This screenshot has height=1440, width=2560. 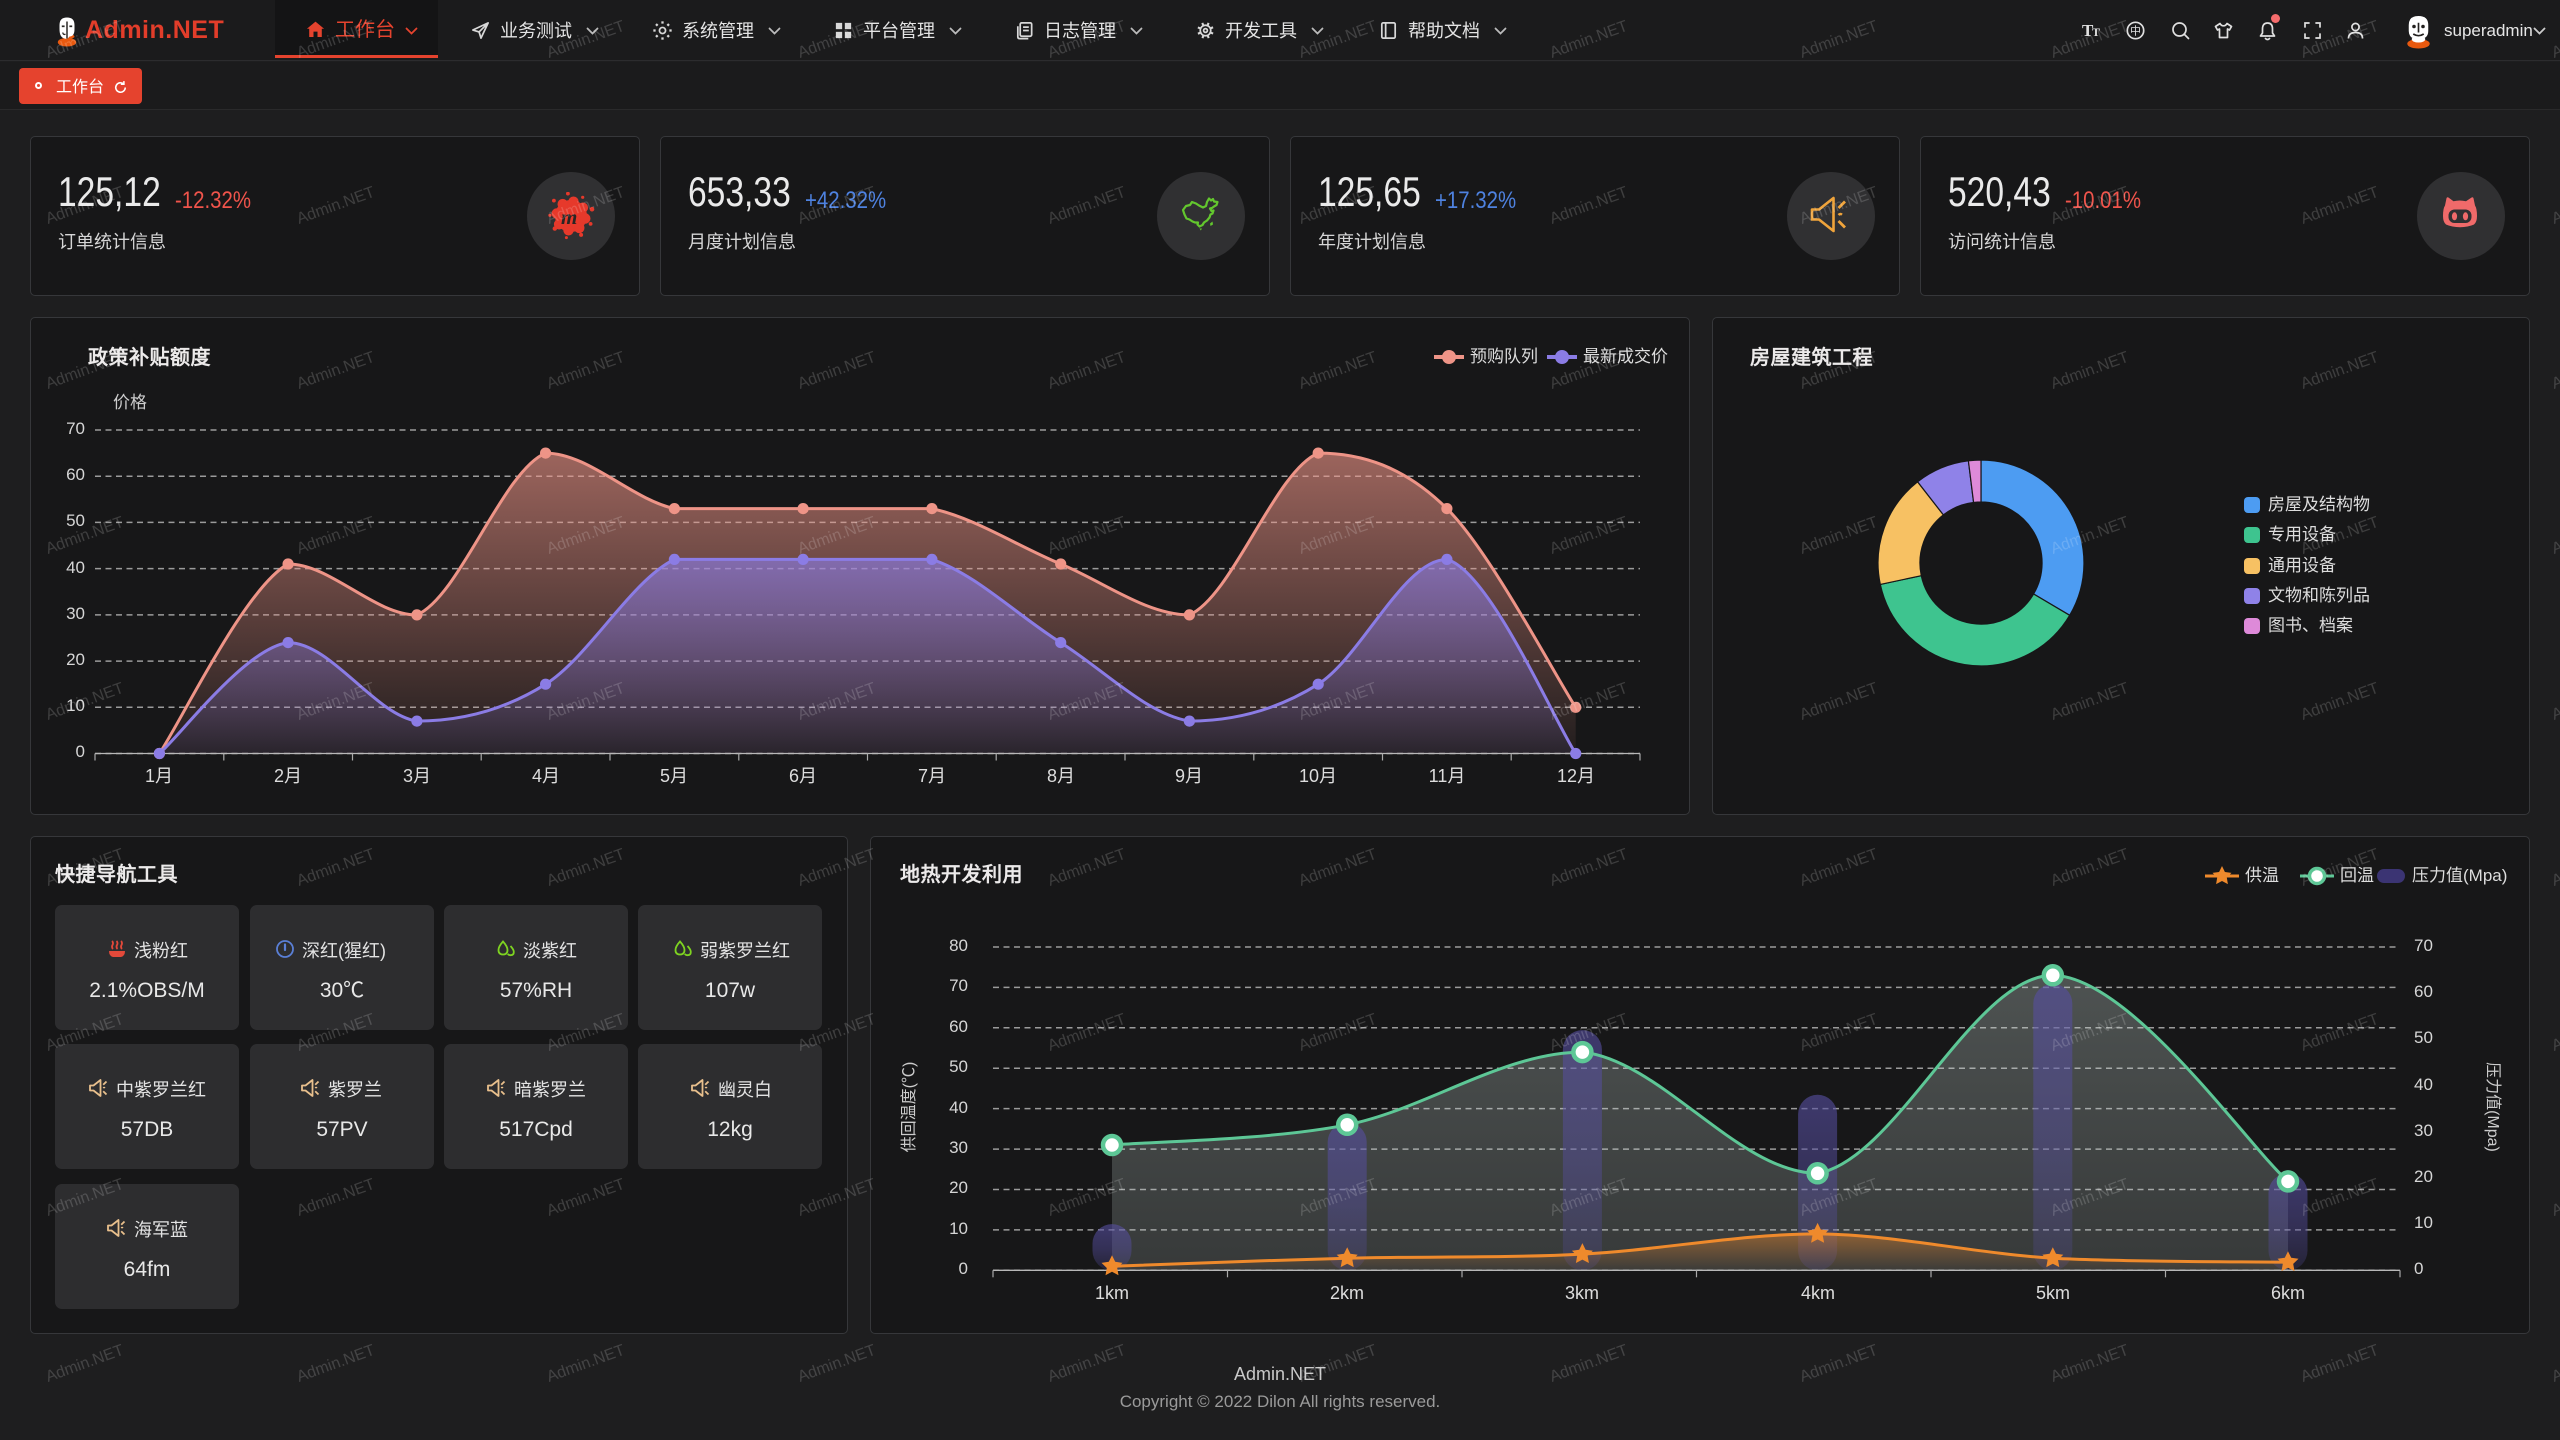 What do you see at coordinates (2135, 31) in the screenshot?
I see `svg-text: 中` at bounding box center [2135, 31].